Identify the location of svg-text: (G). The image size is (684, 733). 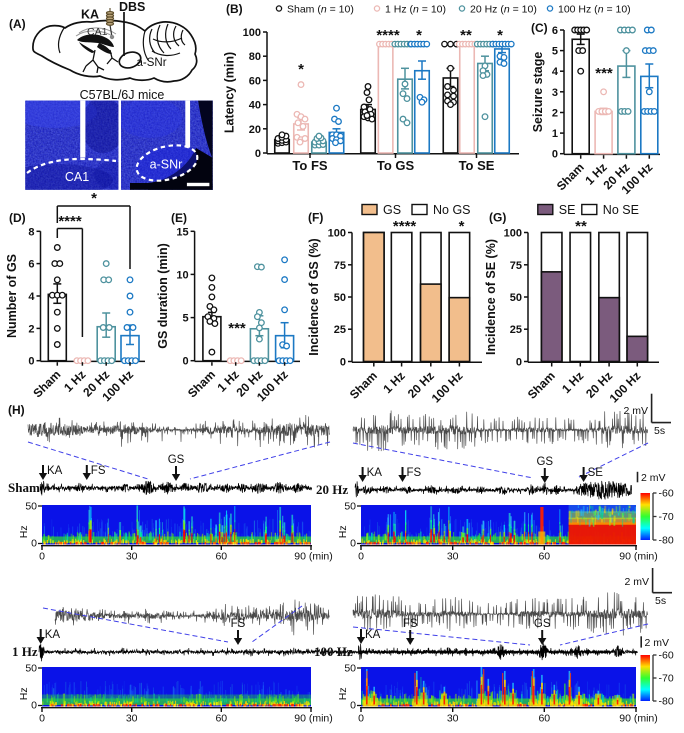
(497, 218).